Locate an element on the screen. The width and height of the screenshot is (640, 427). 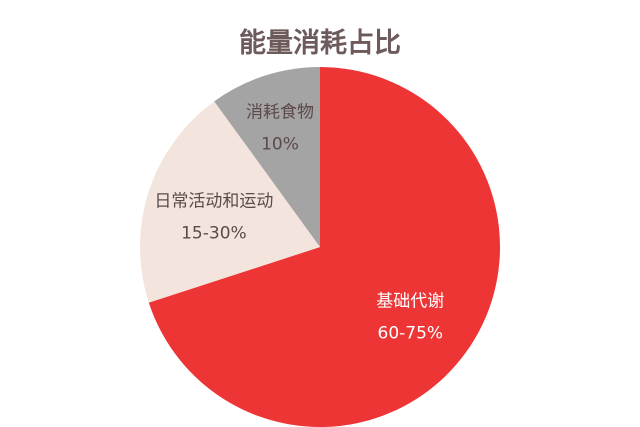
slice-value-3: 10% is located at coordinates (280, 145).